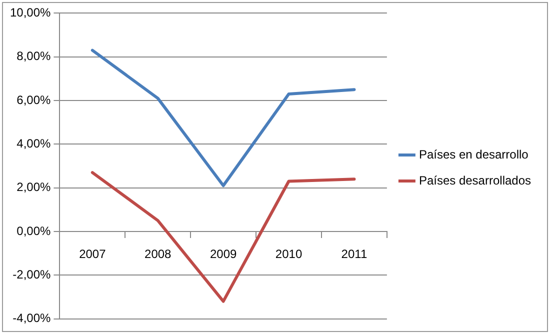 The height and width of the screenshot is (336, 552). Describe the element at coordinates (354, 254) in the screenshot. I see `x-tick-label: 2011` at that location.